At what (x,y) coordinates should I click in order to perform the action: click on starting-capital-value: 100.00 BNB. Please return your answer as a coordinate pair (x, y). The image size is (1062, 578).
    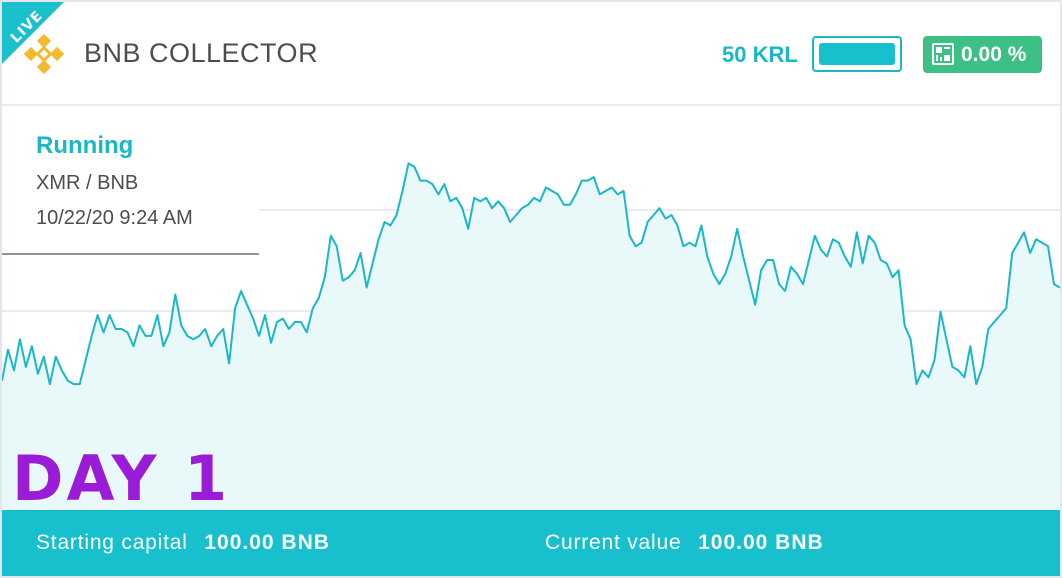
    Looking at the image, I should click on (267, 542).